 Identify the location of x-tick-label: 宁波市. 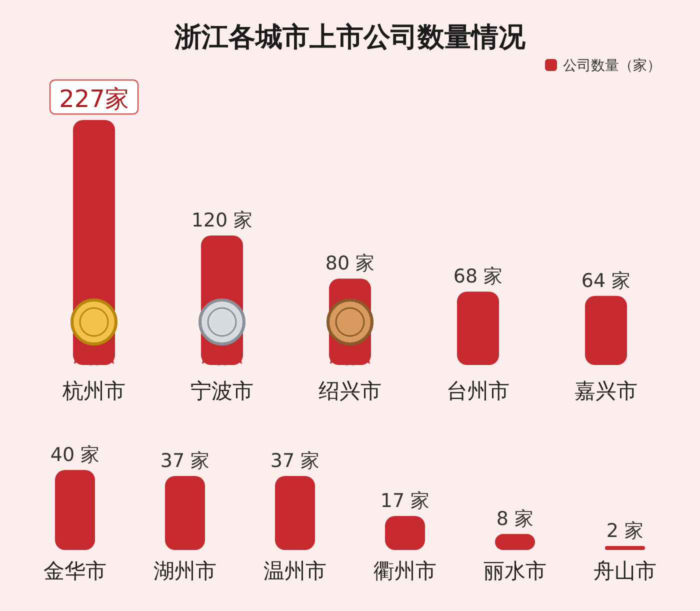
(222, 391).